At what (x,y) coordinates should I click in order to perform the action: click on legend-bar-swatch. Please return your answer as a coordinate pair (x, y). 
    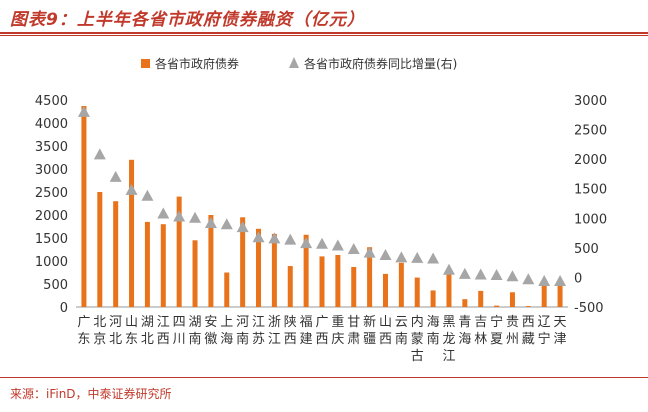
    Looking at the image, I should click on (145, 63).